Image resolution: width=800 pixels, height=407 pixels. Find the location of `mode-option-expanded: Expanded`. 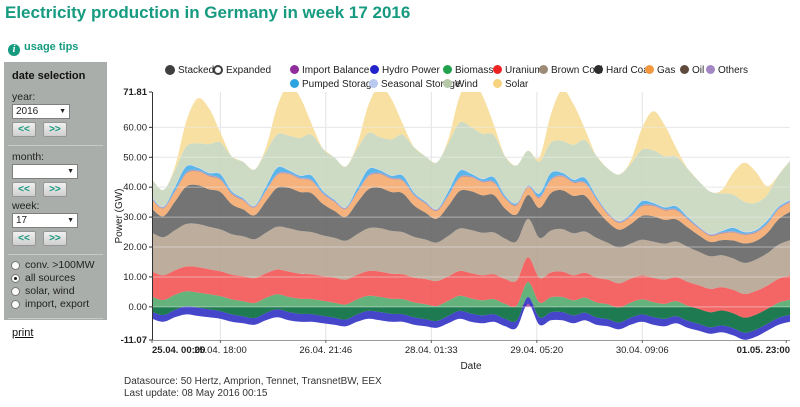

mode-option-expanded: Expanded is located at coordinates (242, 71).